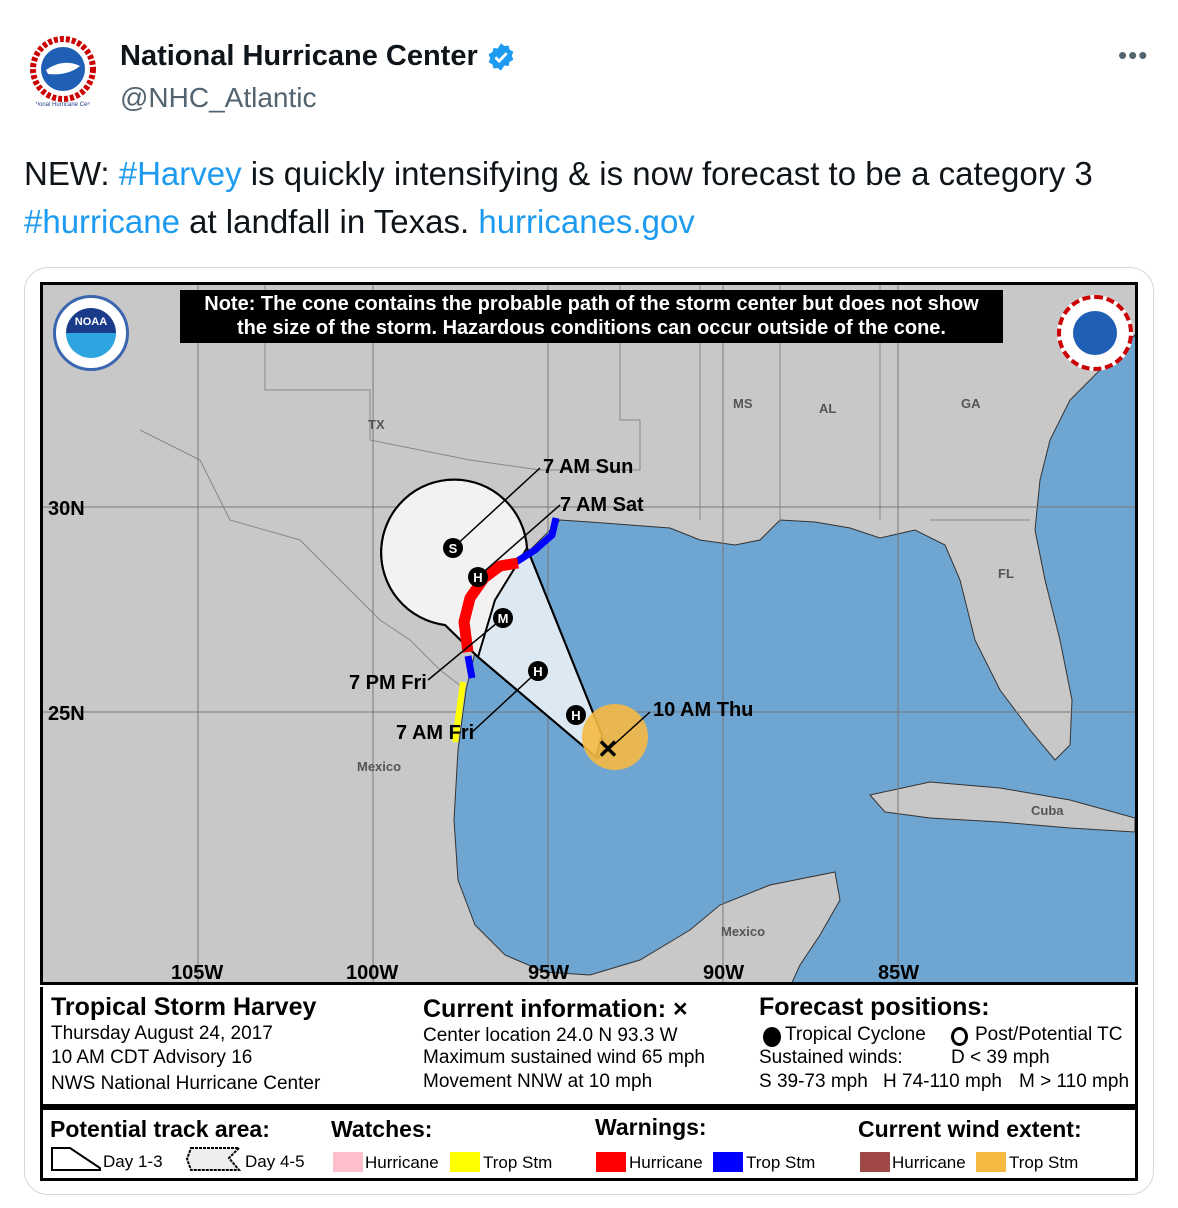 The height and width of the screenshot is (1208, 1178). What do you see at coordinates (488, 605) in the screenshot?
I see `hurricane-warning-line` at bounding box center [488, 605].